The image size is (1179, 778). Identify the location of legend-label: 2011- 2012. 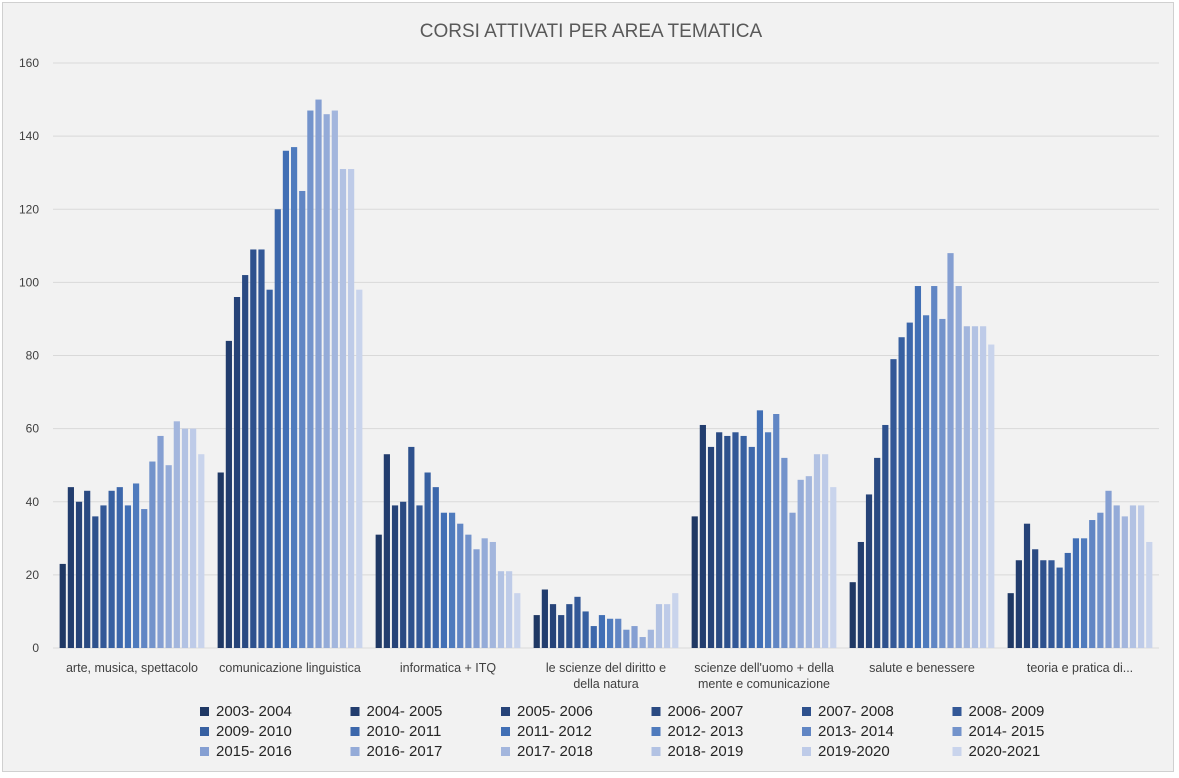
(554, 731).